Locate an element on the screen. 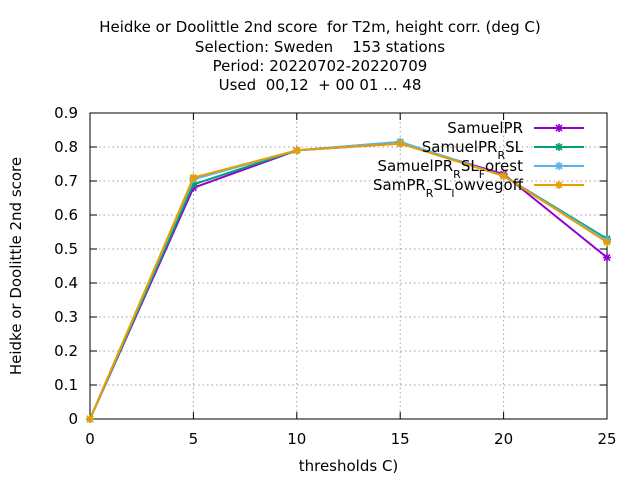 The height and width of the screenshot is (480, 640). x-tick-label: 15 is located at coordinates (400, 439).